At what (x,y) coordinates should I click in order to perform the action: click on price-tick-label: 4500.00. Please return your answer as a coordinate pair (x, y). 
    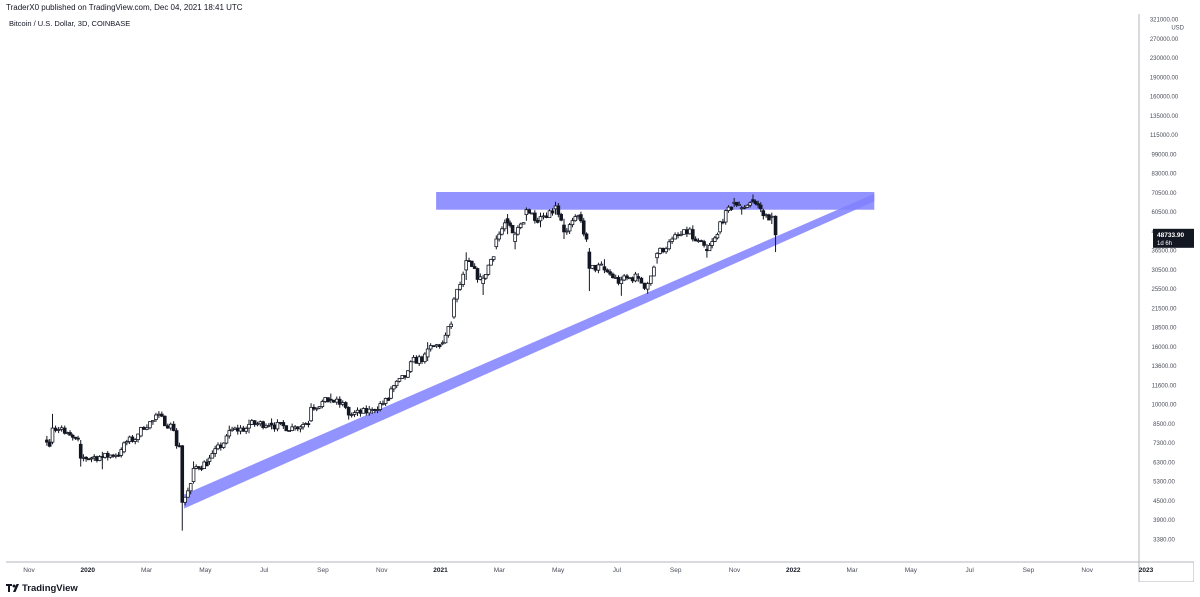
    Looking at the image, I should click on (1164, 502).